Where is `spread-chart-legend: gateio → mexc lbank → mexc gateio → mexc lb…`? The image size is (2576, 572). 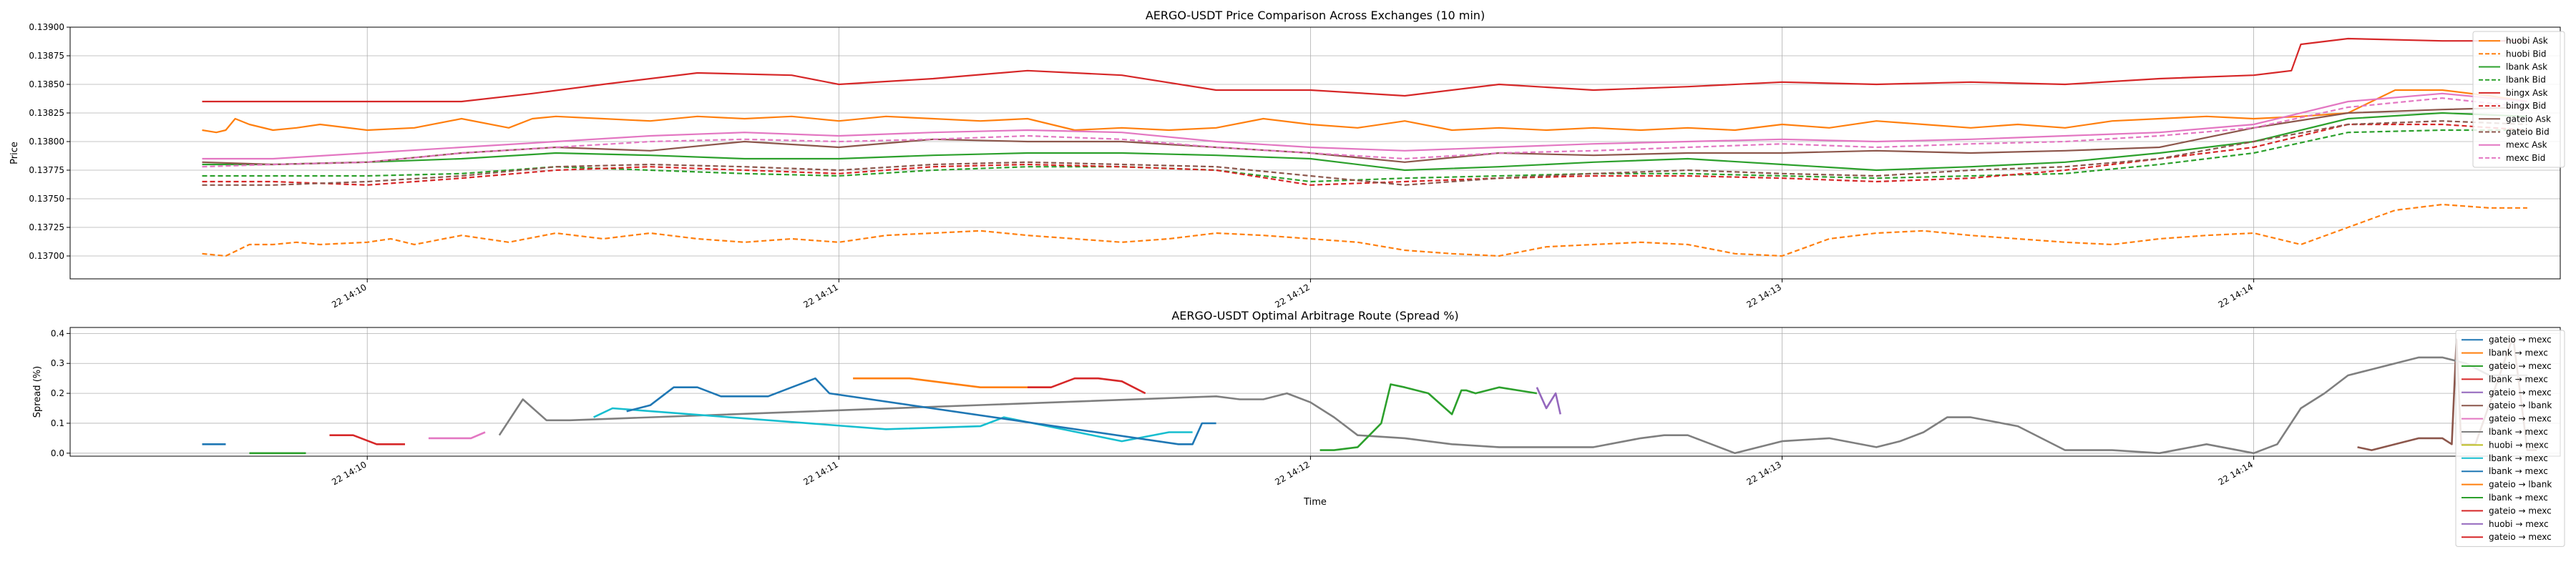
spread-chart-legend: gateio → mexc lbank → mexc gateio → mexc lb… is located at coordinates (2510, 438).